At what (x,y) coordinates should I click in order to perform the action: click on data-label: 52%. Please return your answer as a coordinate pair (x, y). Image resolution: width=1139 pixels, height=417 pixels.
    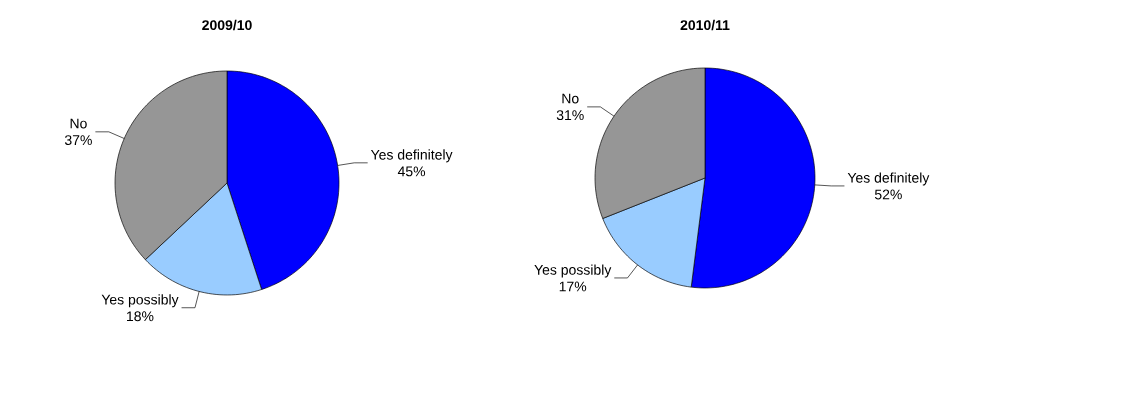
    Looking at the image, I should click on (888, 194).